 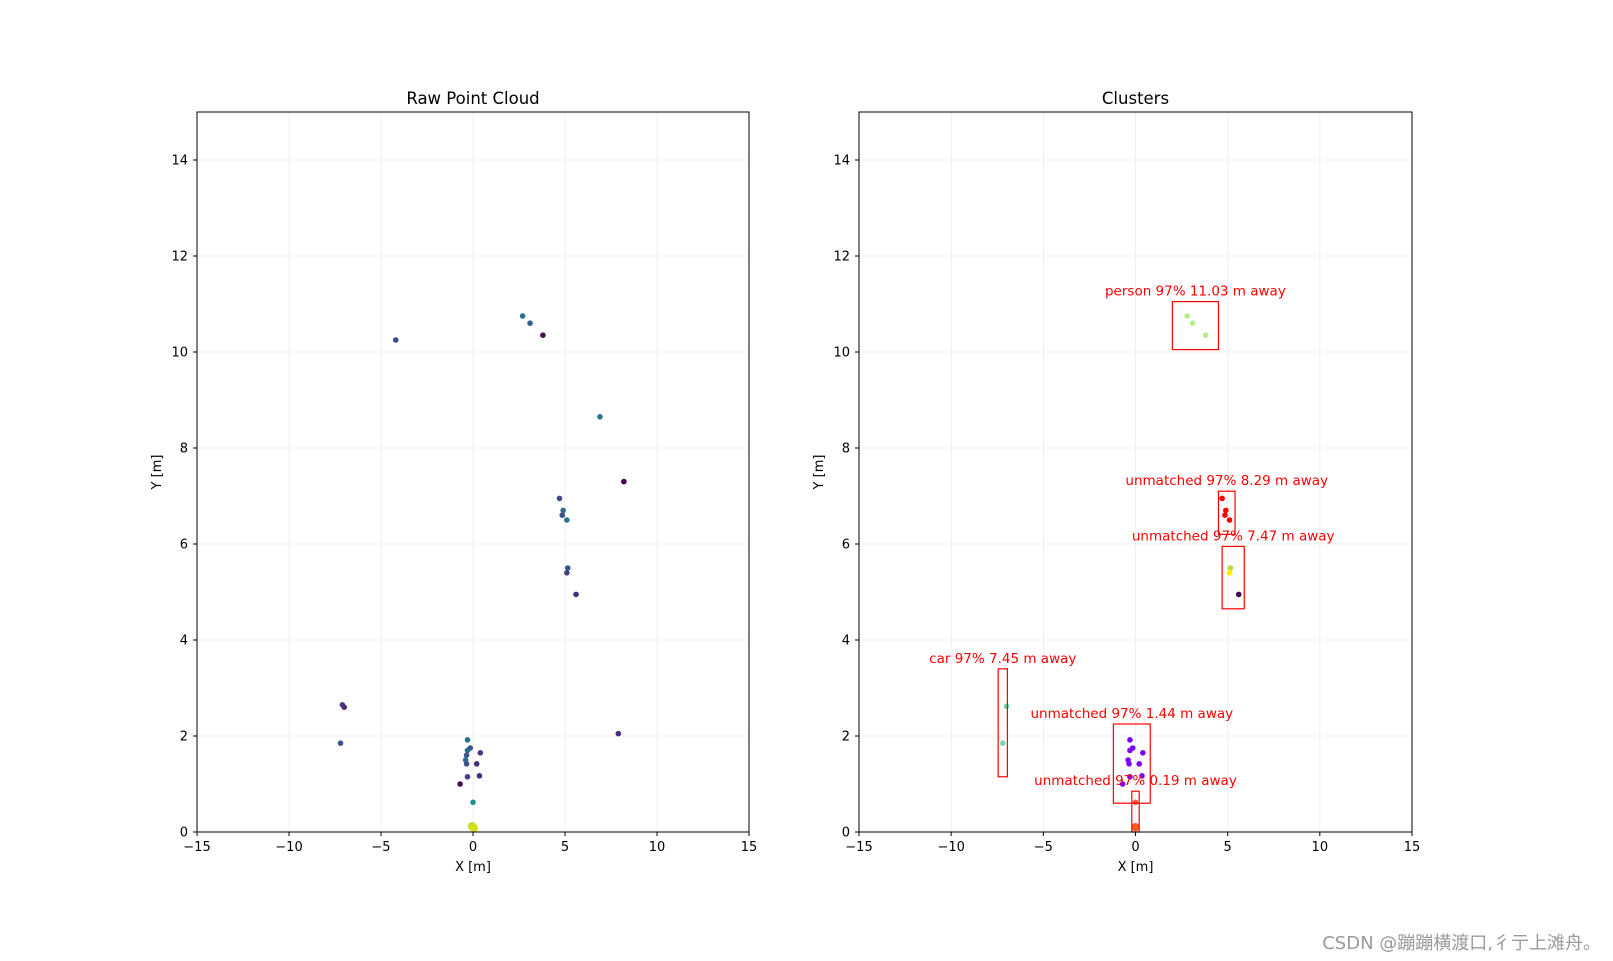 What do you see at coordinates (1226, 481) in the screenshot?
I see `cluster-label: unmatched 97% 8.29 m away` at bounding box center [1226, 481].